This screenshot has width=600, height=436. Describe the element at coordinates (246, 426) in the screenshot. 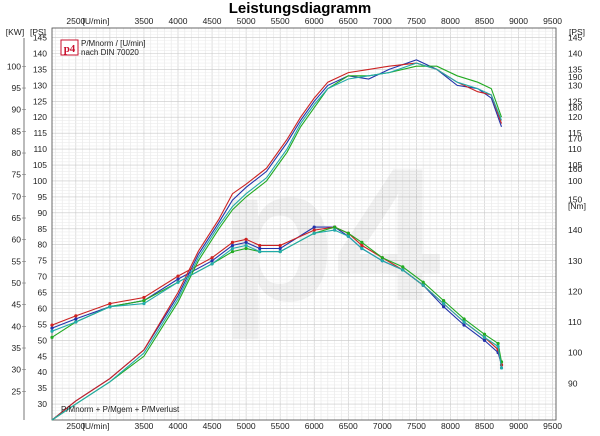

I see `x-tick-label-bottom: 5000` at that location.